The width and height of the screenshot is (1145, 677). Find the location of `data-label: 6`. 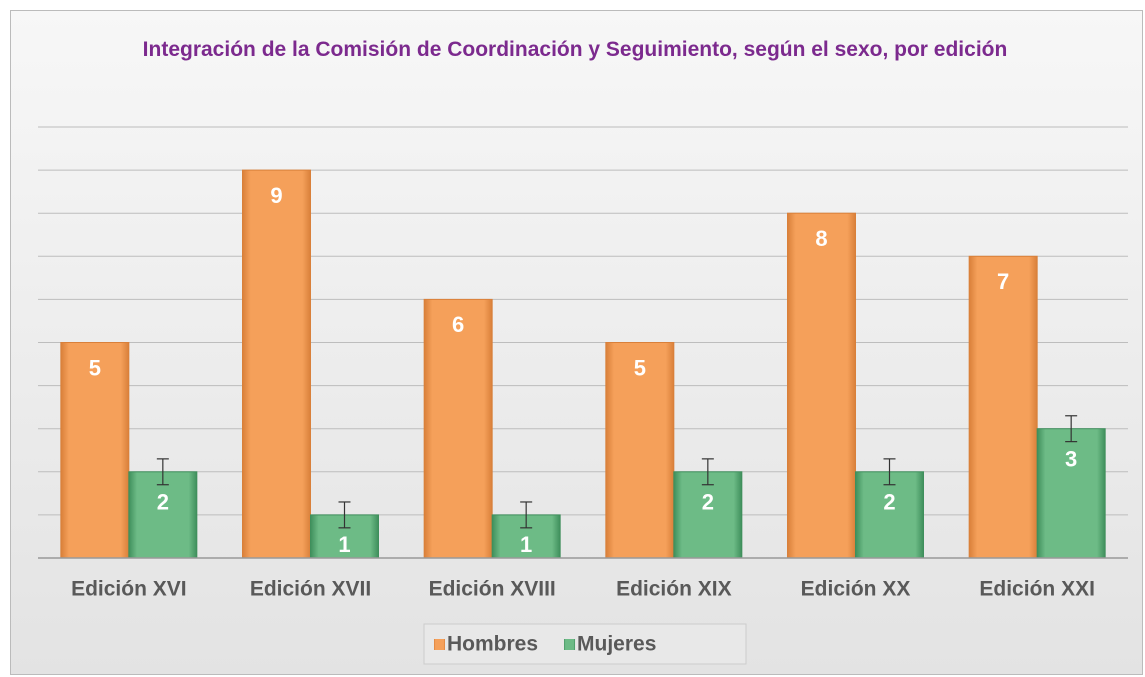

data-label: 6 is located at coordinates (458, 324).